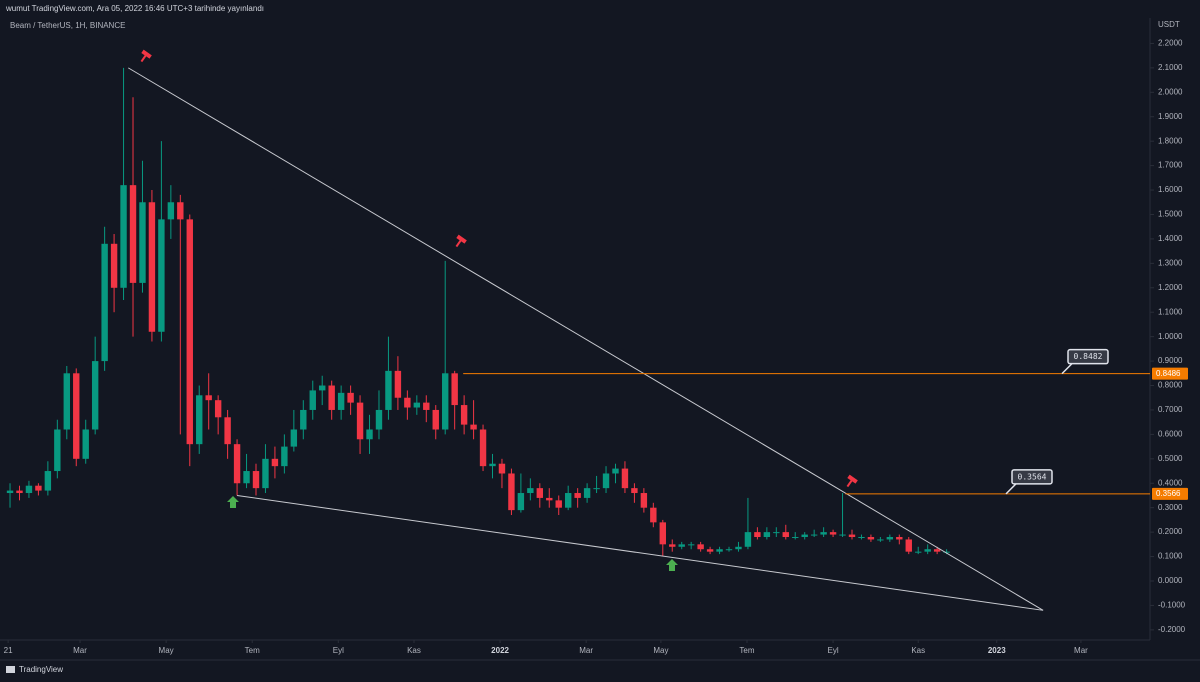 The image size is (1200, 682). What do you see at coordinates (500, 650) in the screenshot?
I see `x-tick-label: 2022` at bounding box center [500, 650].